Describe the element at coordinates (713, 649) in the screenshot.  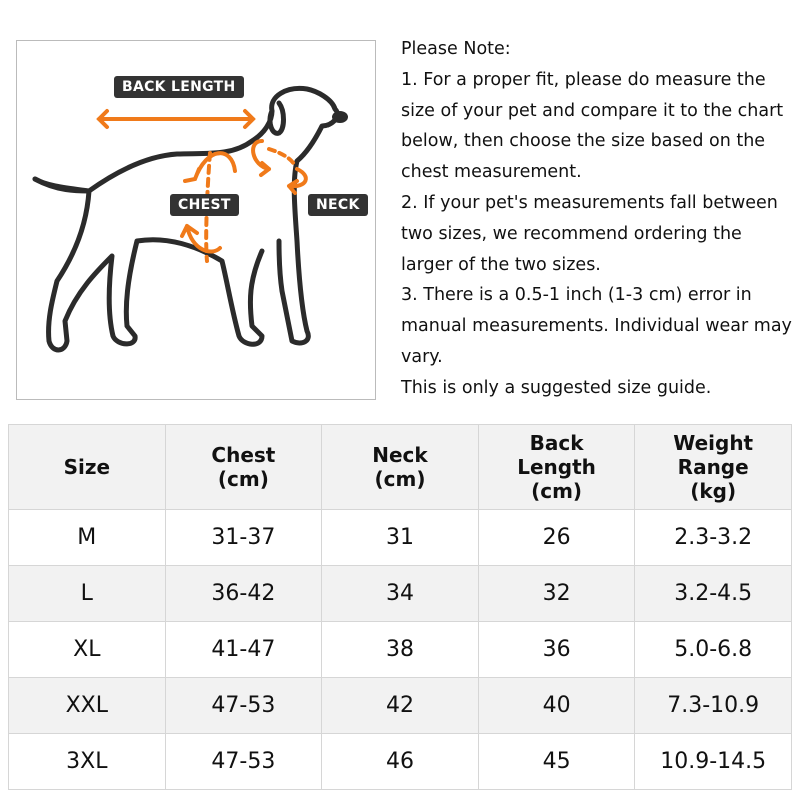
I see `cell-weight-range: 5.0-6.8` at that location.